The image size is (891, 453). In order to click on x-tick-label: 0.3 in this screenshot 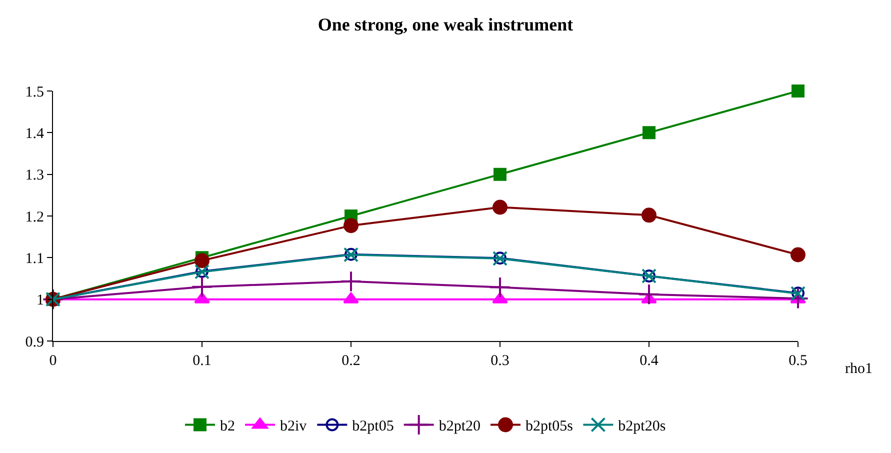, I will do `click(500, 361)`.